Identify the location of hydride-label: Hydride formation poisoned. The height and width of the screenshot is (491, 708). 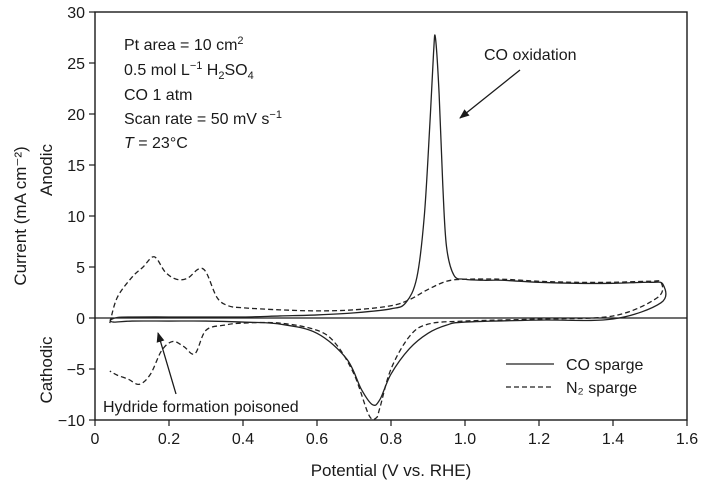
(201, 407).